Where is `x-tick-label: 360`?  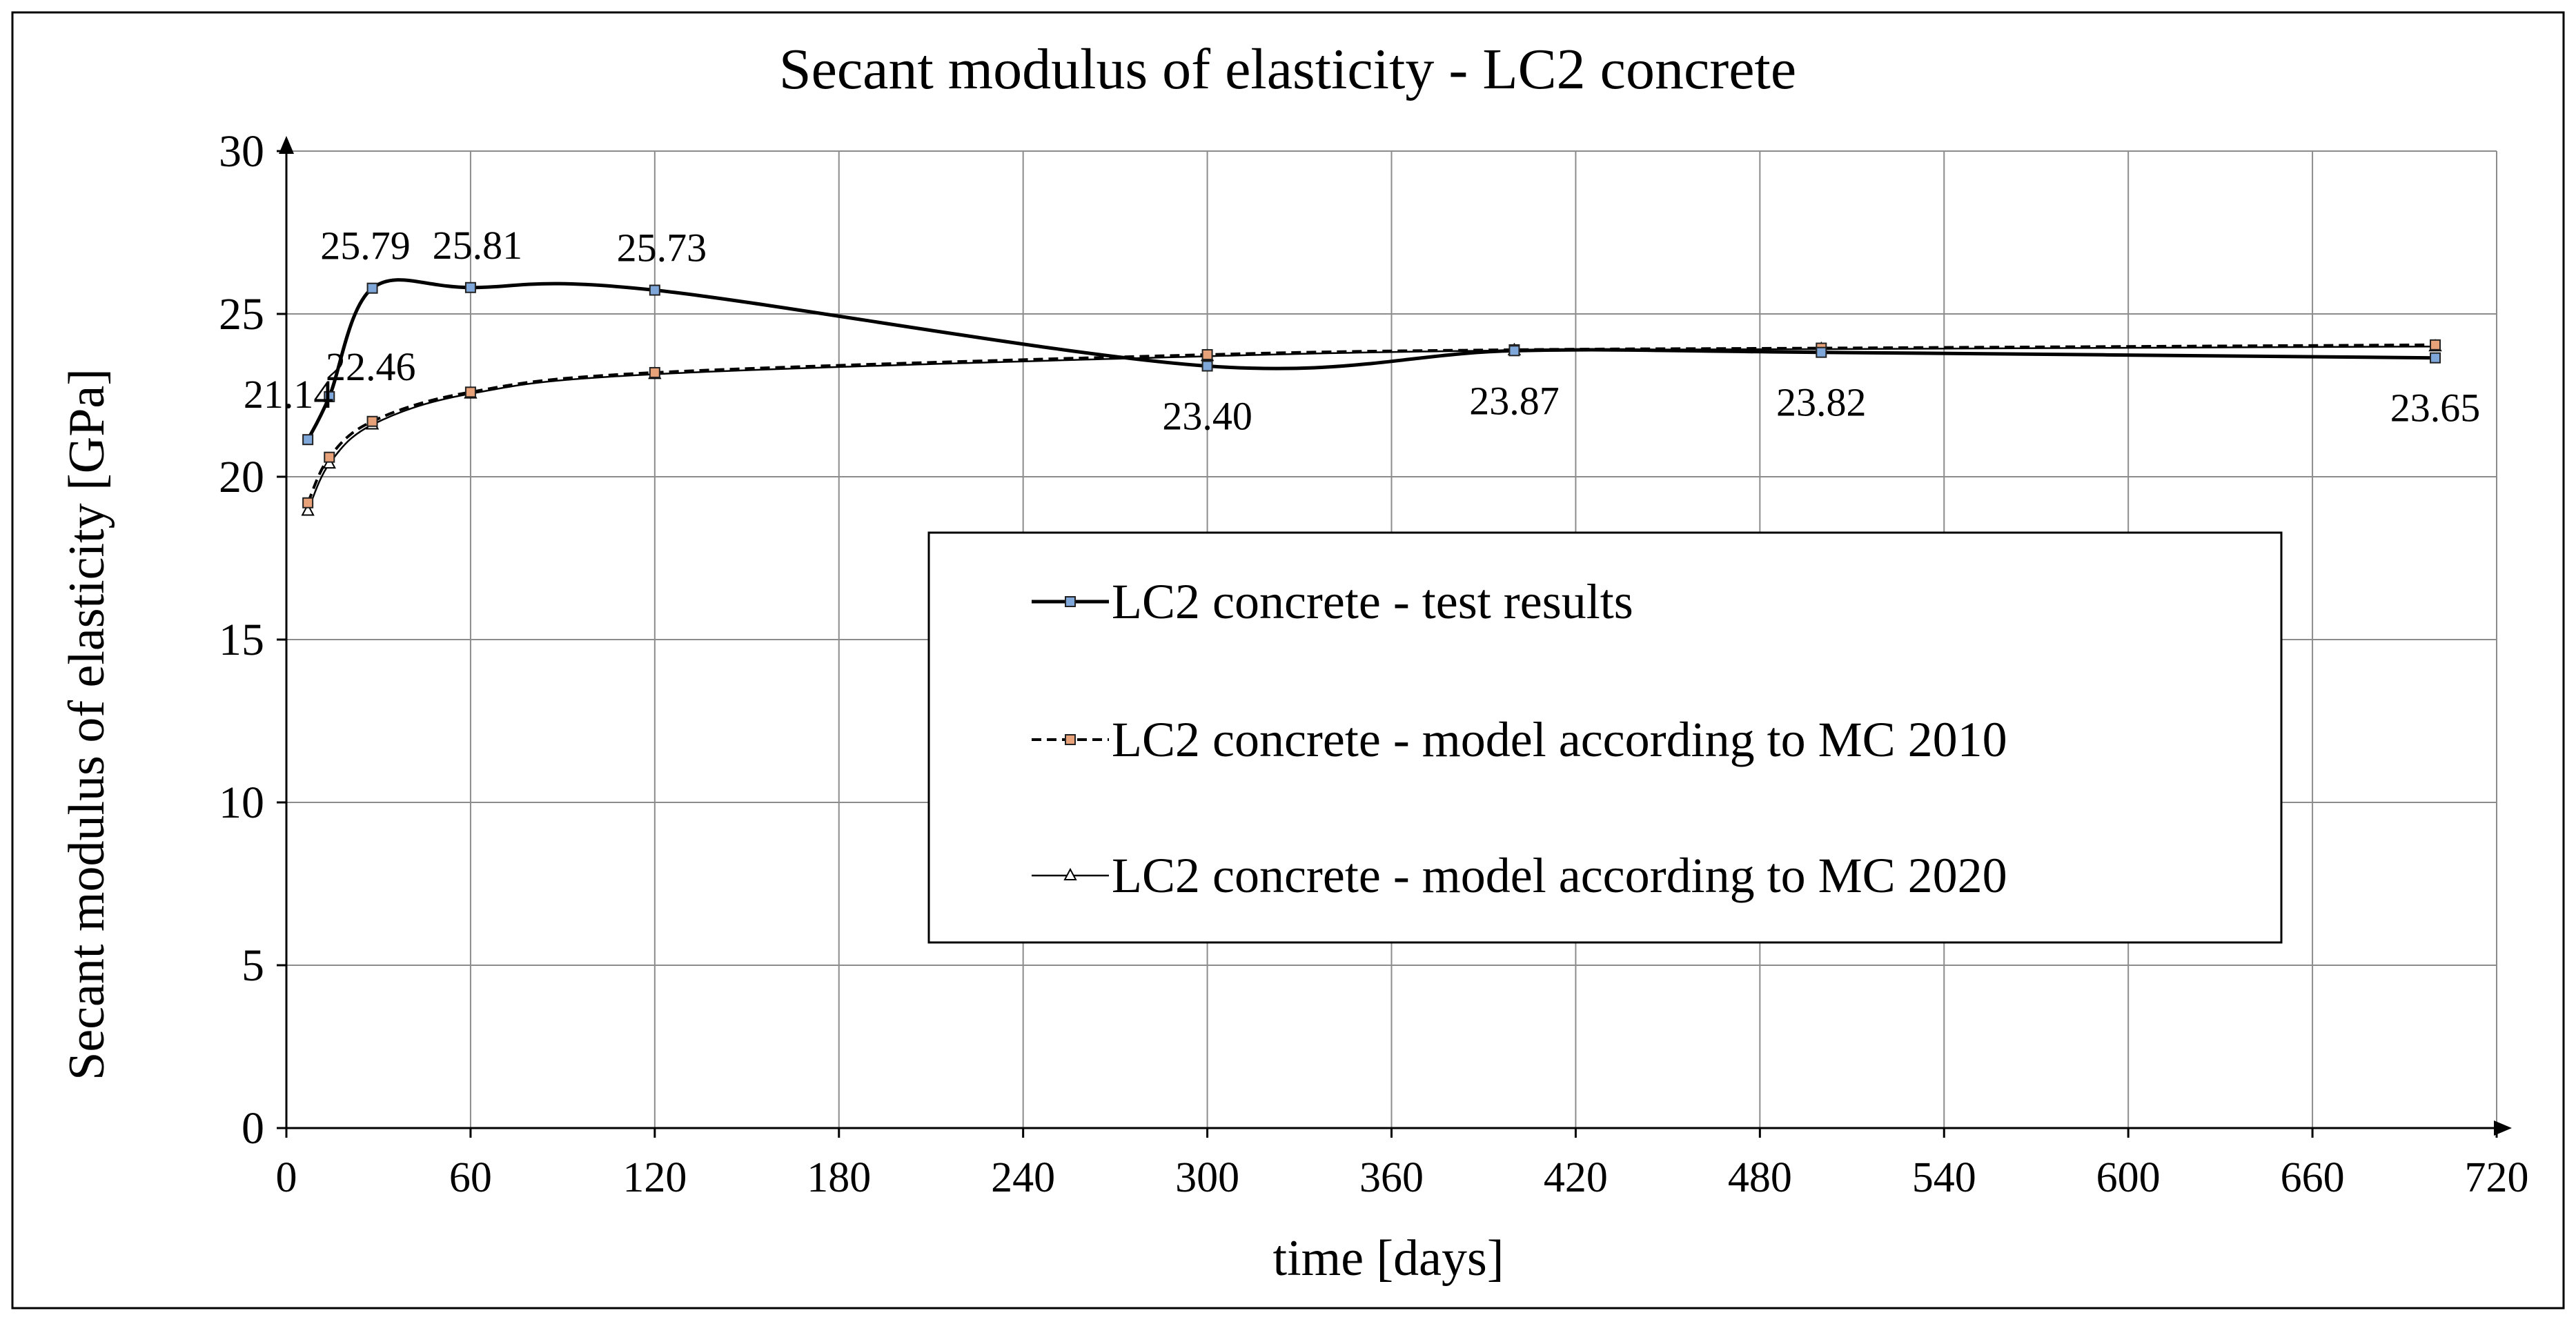
x-tick-label: 360 is located at coordinates (1391, 1177).